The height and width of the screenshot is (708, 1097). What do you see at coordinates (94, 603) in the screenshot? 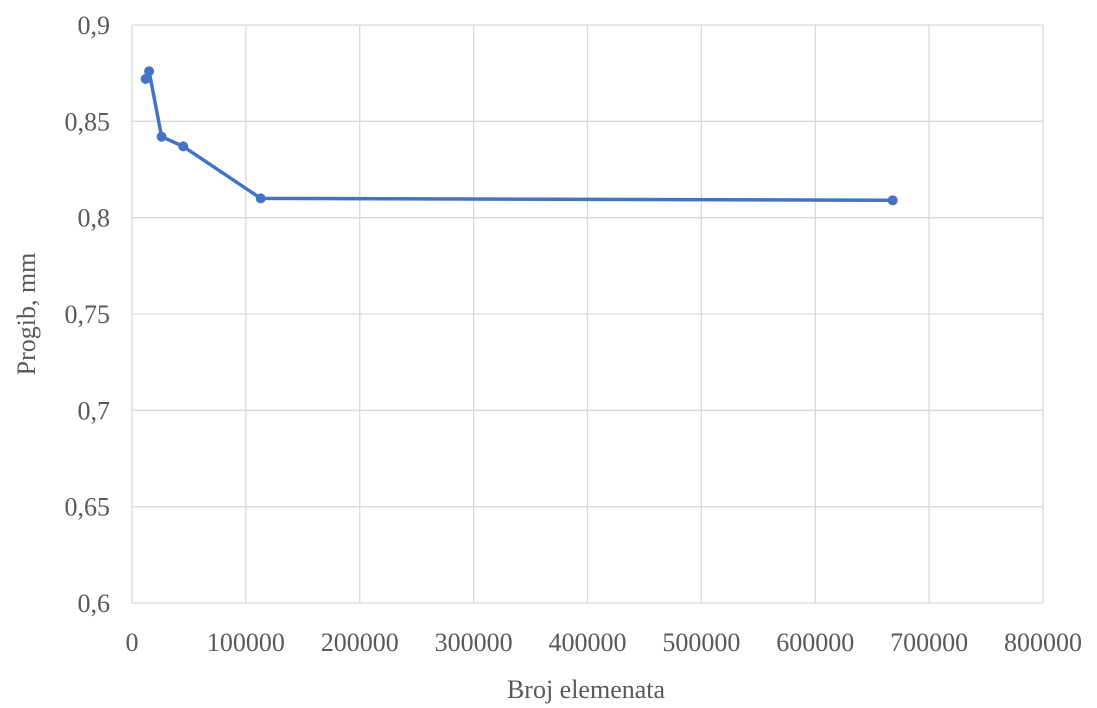
I see `y-tick-label: 0,6` at bounding box center [94, 603].